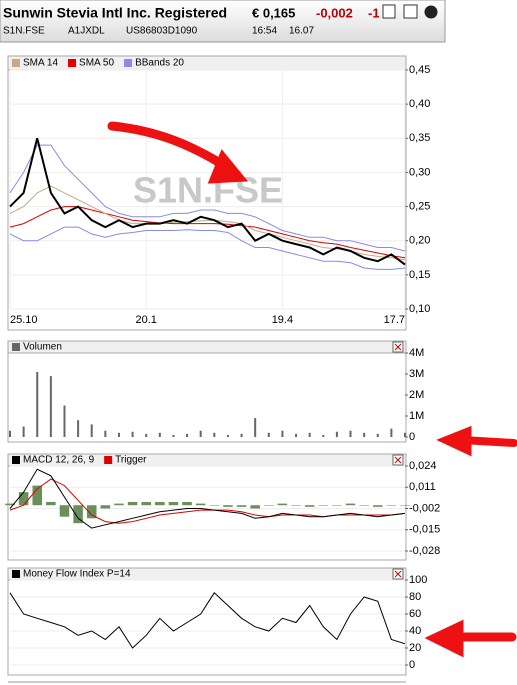  What do you see at coordinates (419, 138) in the screenshot?
I see `y-tick-label: 0,35` at bounding box center [419, 138].